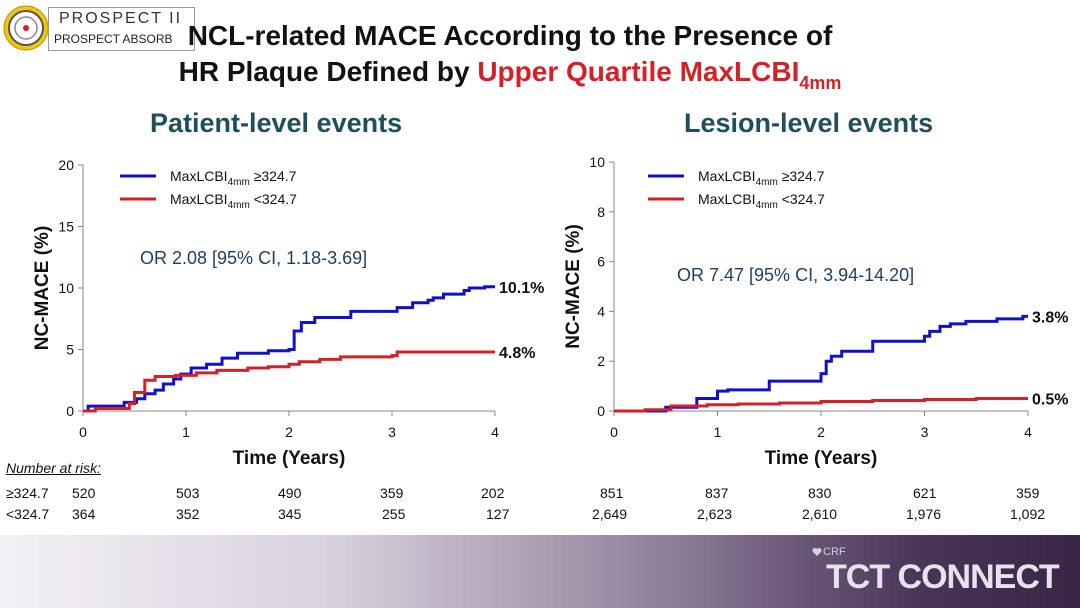 This screenshot has height=608, width=1080. I want to click on odds-ratio-annotation: OR 7.47 [95% CI, 3.94-14.20], so click(795, 275).